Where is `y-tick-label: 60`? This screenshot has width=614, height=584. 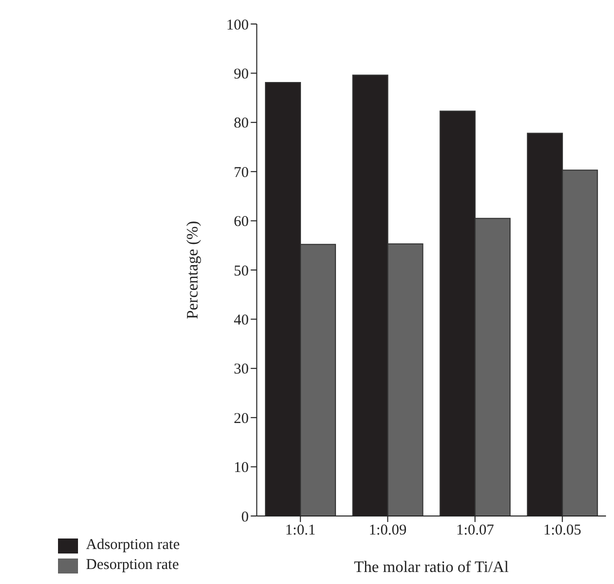
y-tick-label: 60 is located at coordinates (241, 222).